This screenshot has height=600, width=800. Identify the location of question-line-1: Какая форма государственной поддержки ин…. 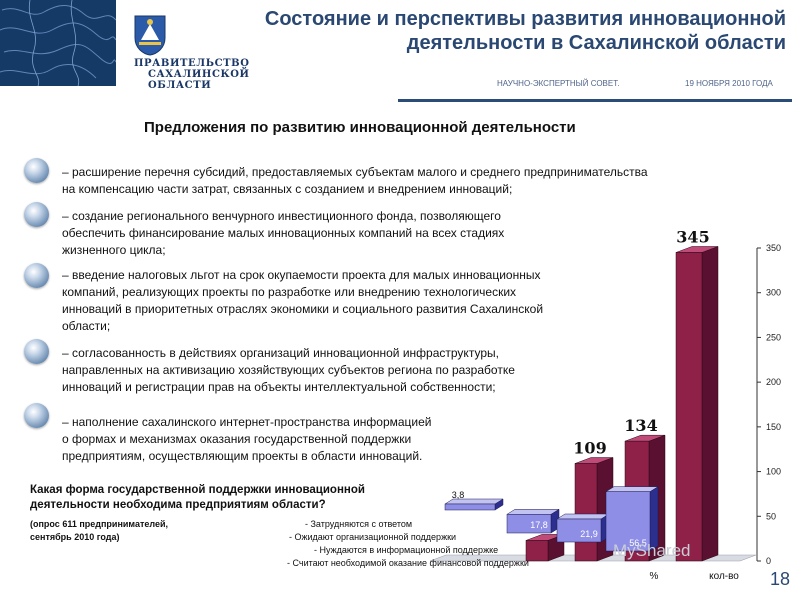
(197, 490).